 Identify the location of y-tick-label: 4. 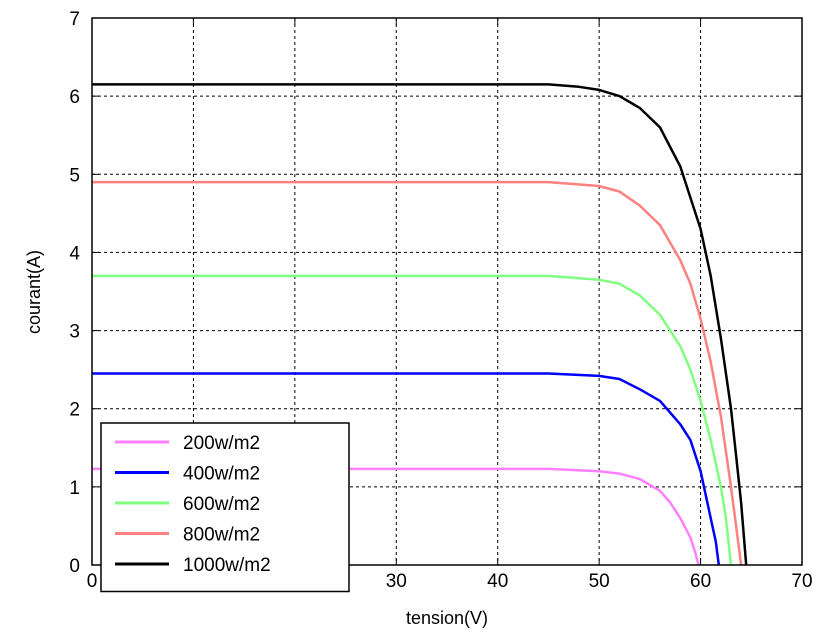
(74, 253).